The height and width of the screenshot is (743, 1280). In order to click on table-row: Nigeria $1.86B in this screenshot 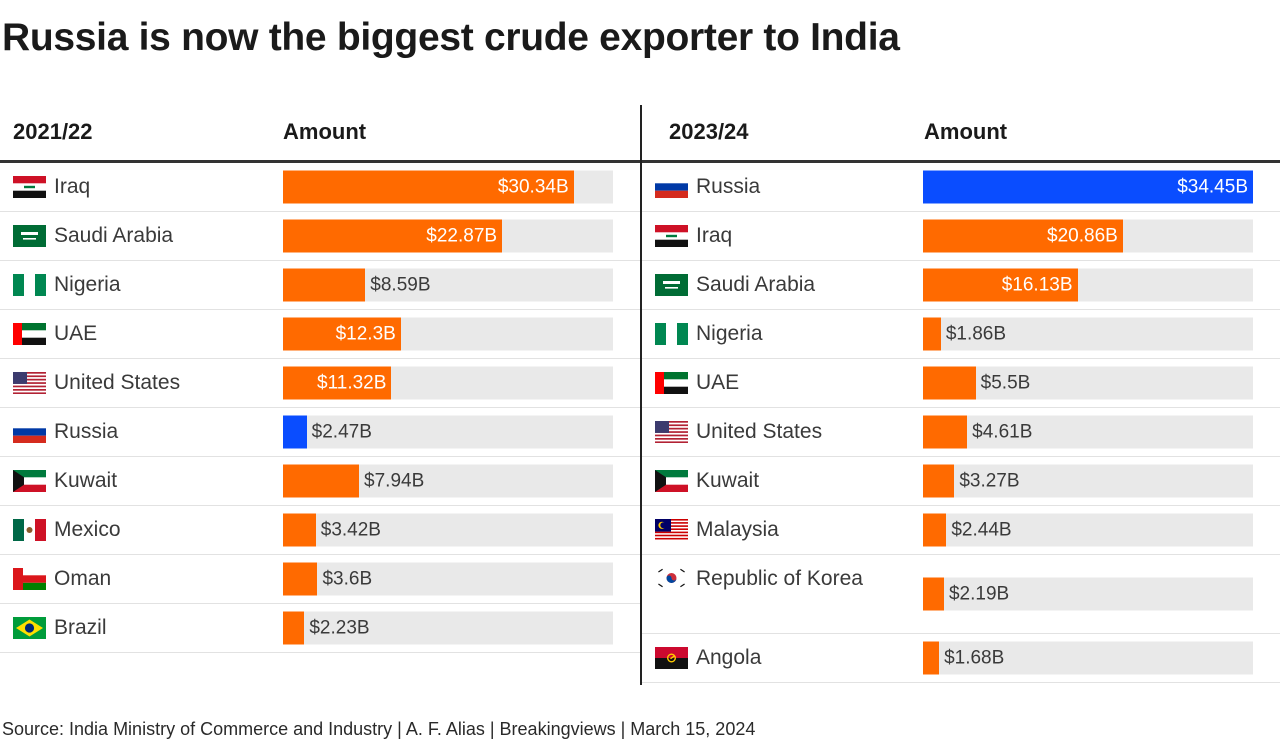, I will do `click(961, 334)`.